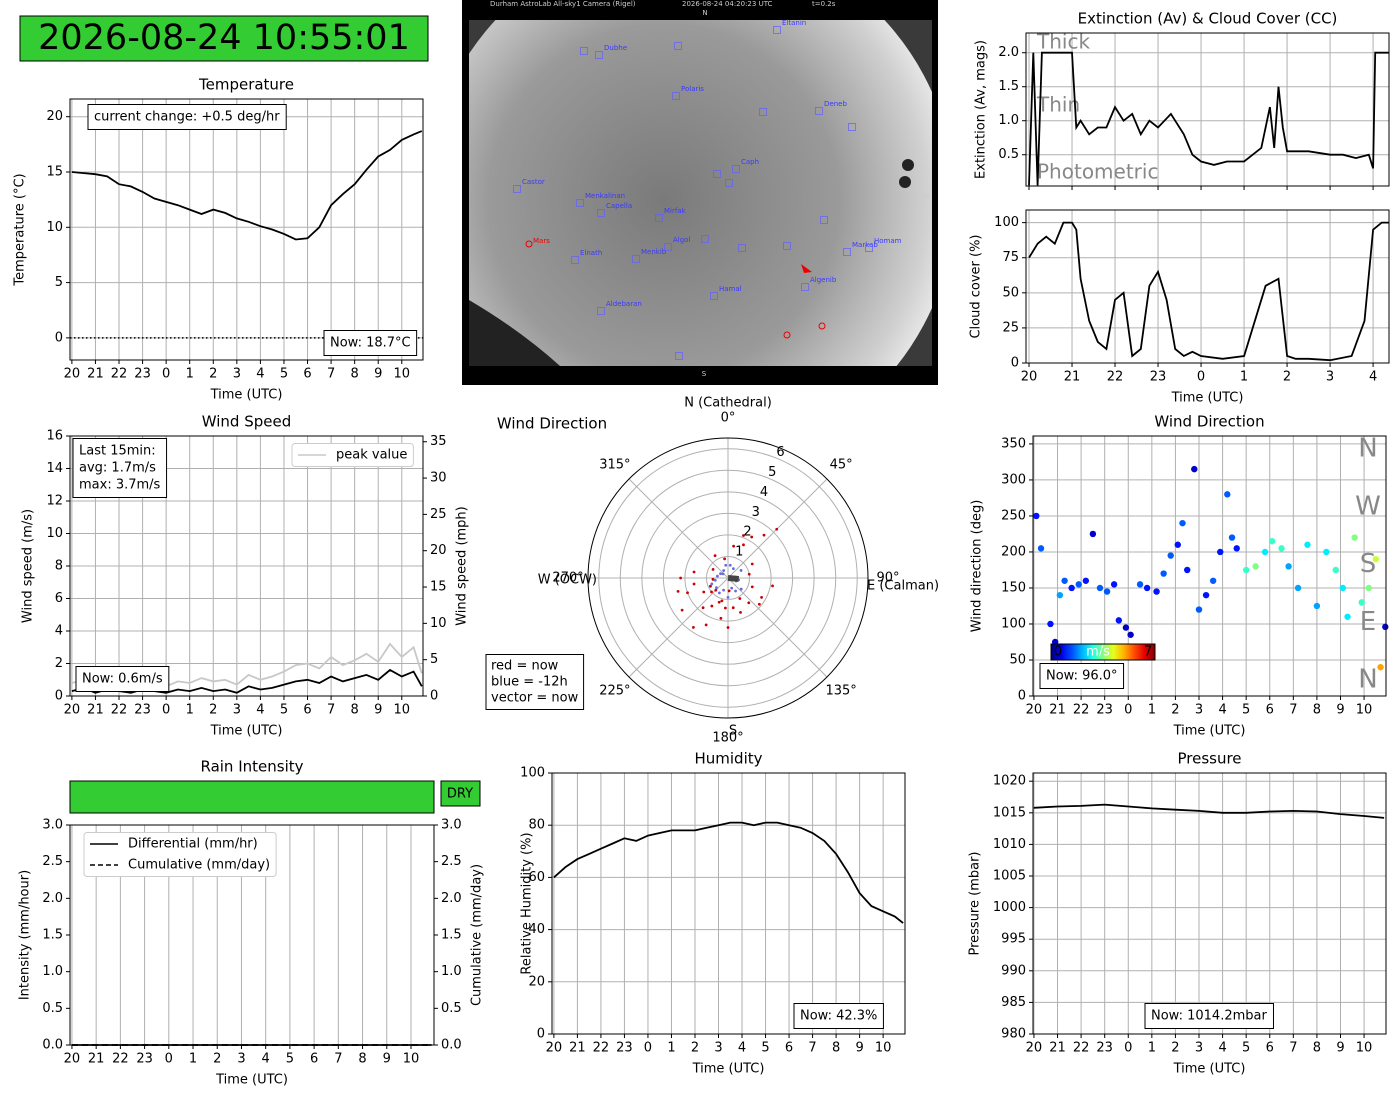 Image resolution: width=1400 pixels, height=1100 pixels. What do you see at coordinates (199, 865) in the screenshot?
I see `legend-label: Cumulative (mm/day)` at bounding box center [199, 865].